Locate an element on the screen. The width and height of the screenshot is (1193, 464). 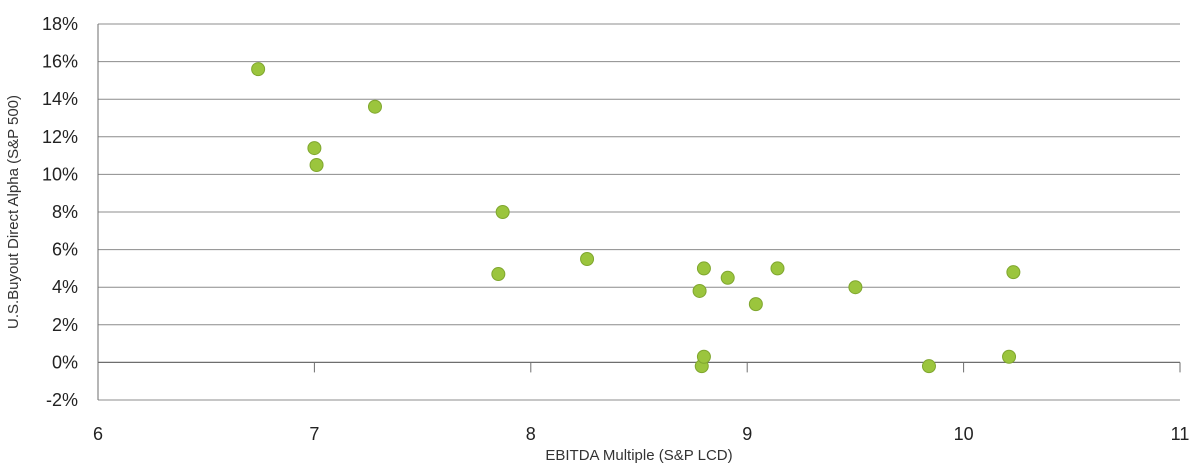
y-tick-label: 18% is located at coordinates (60, 24).